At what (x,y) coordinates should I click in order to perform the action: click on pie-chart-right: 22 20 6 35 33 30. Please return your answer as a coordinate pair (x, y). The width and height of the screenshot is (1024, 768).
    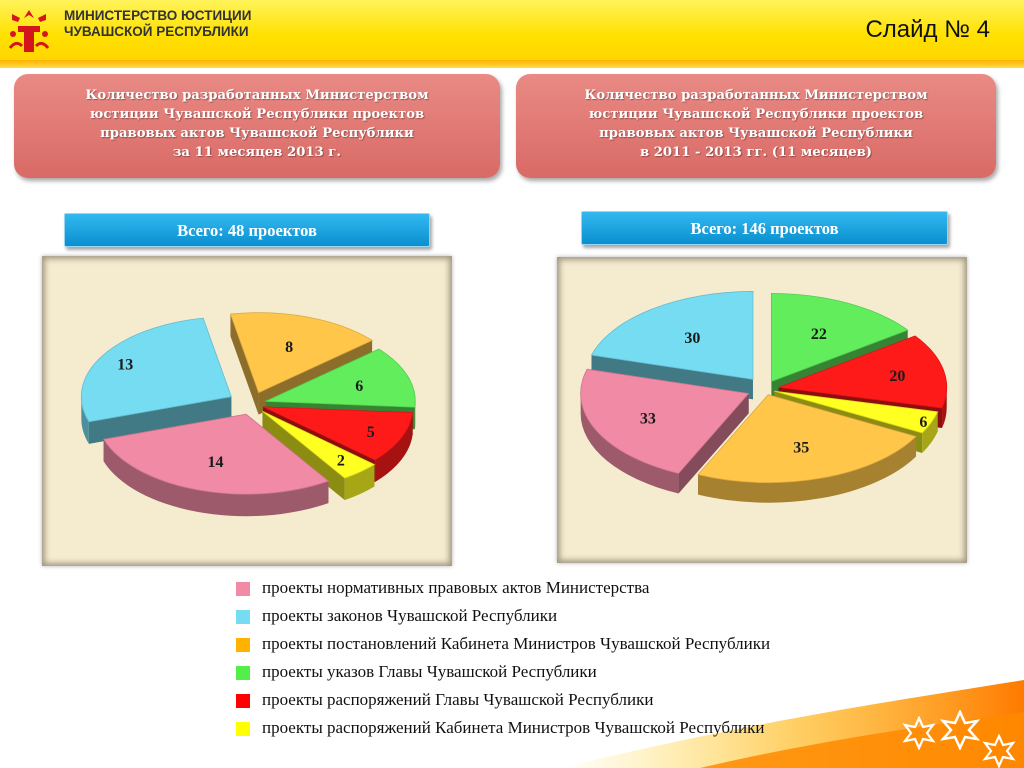
    Looking at the image, I should click on (764, 397).